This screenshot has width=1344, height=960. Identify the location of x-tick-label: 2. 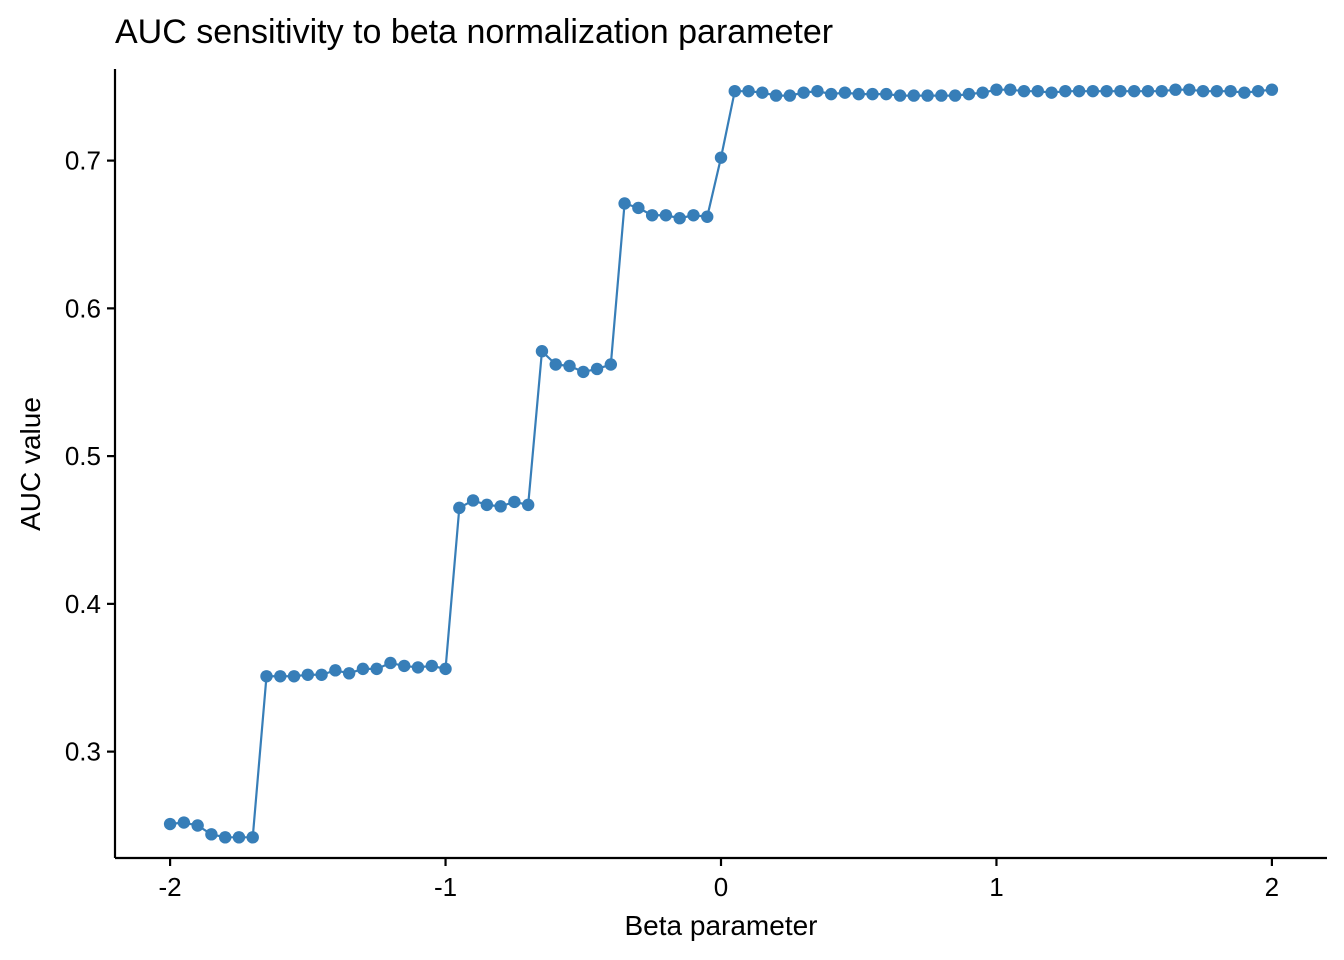
(1272, 887).